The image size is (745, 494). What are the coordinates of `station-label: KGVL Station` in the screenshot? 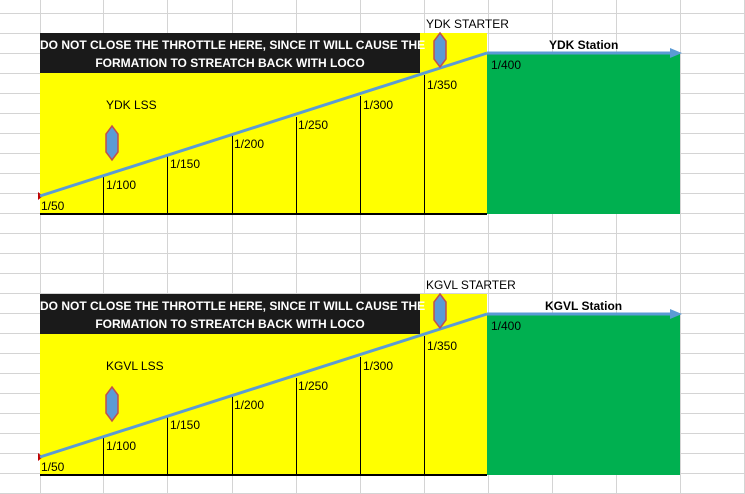 It's located at (584, 306).